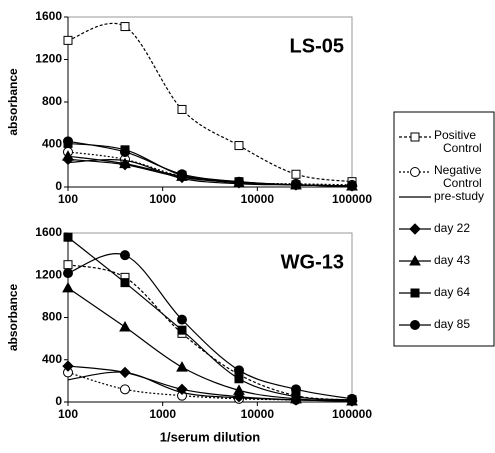 The image size is (495, 453). I want to click on chart-title: WG-13, so click(312, 262).